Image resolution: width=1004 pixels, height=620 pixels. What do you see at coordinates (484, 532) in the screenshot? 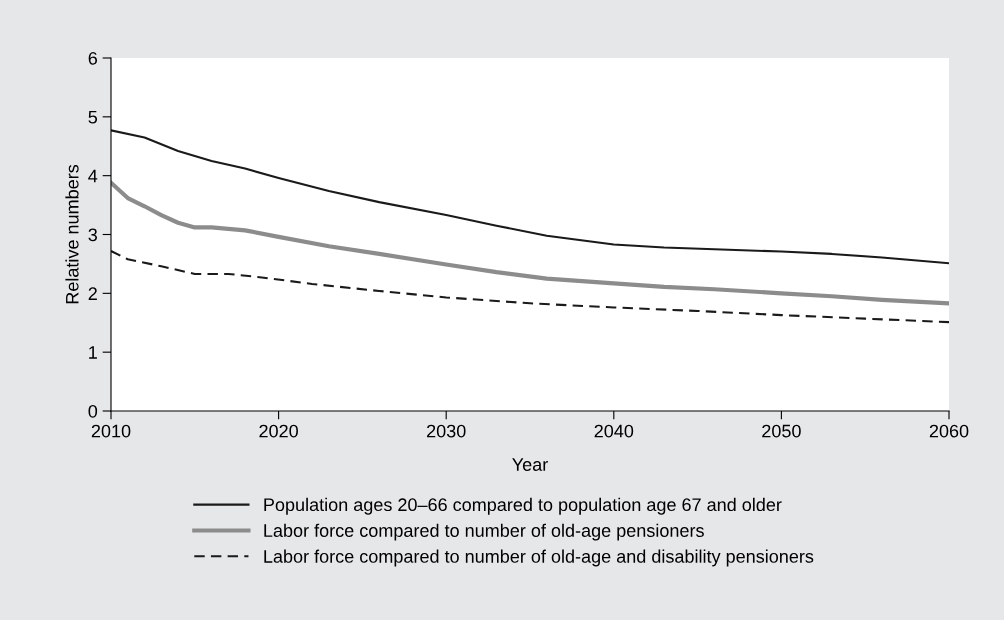
I see `legend-label: Labor force compared to number of old-age pensioners` at bounding box center [484, 532].